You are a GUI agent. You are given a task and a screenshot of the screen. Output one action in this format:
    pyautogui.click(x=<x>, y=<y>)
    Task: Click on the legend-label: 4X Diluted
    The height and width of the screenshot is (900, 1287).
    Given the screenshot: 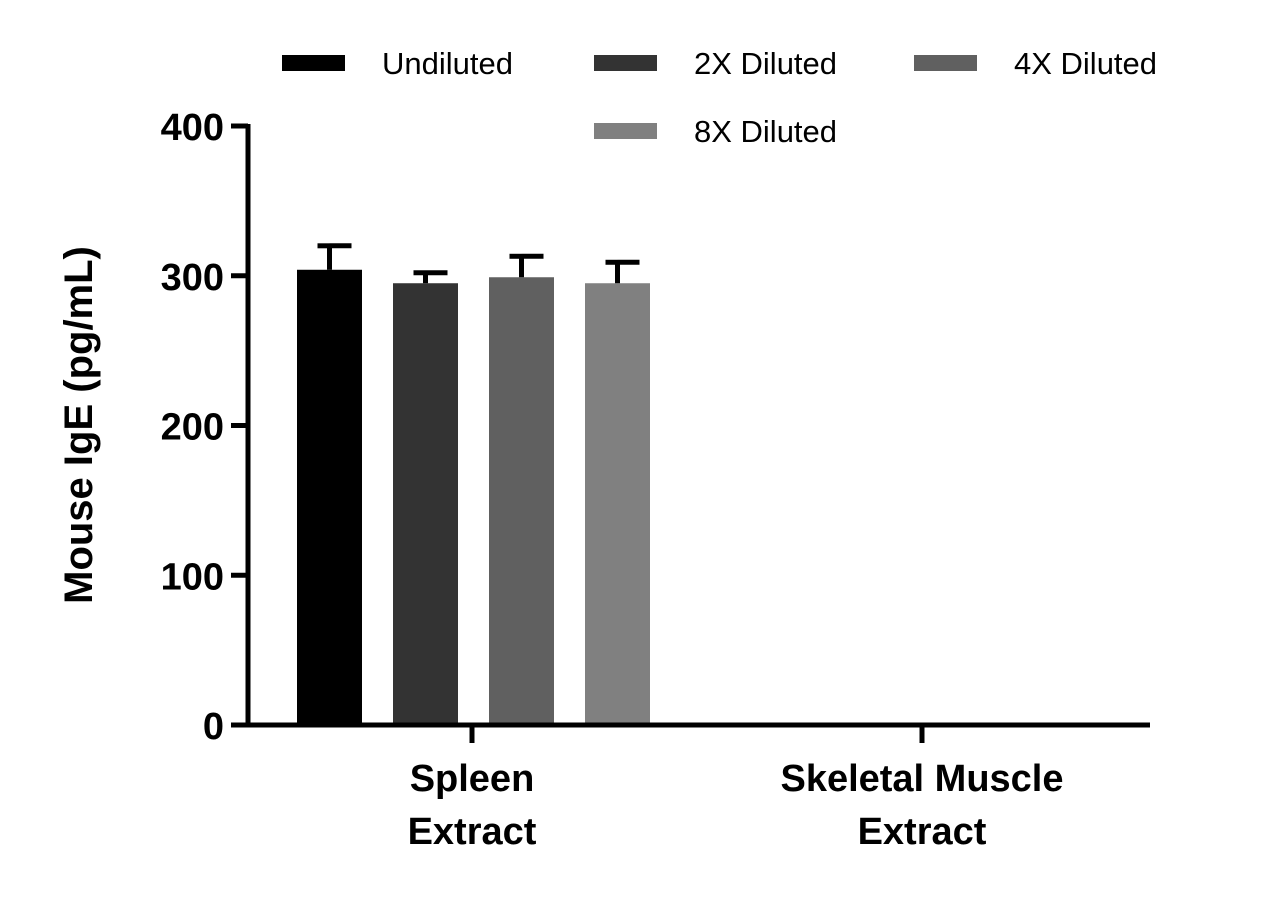 What is the action you would take?
    pyautogui.click(x=1085, y=63)
    